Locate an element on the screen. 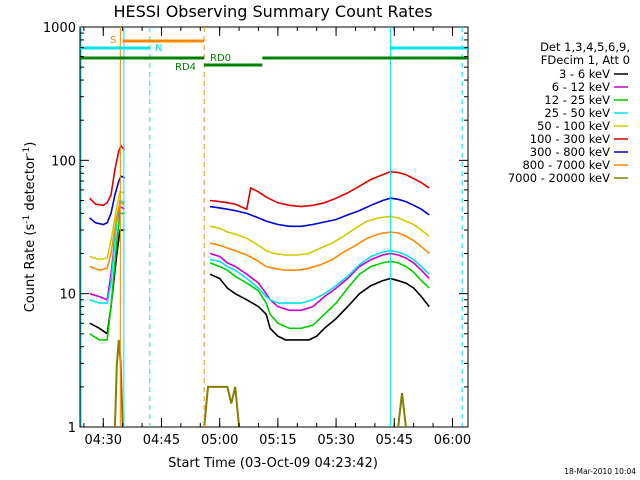 The width and height of the screenshot is (640, 480). y-tick-label: 10 is located at coordinates (67, 295).